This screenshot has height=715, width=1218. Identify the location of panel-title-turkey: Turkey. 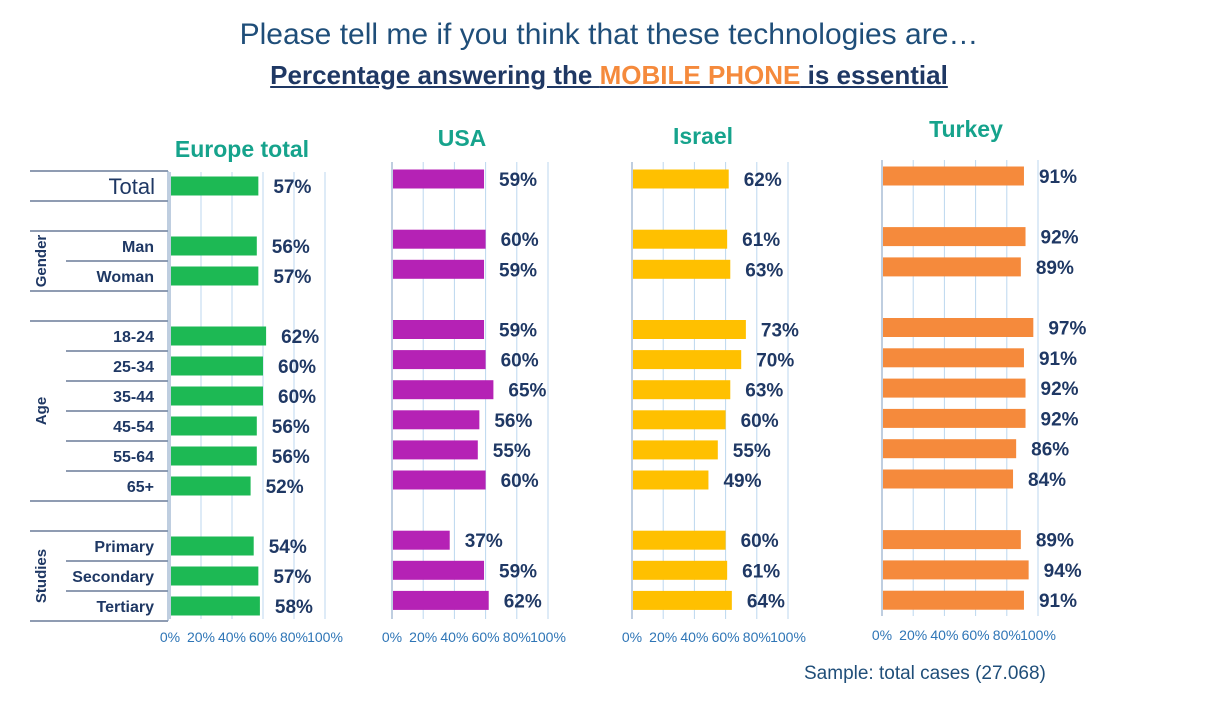
(966, 129).